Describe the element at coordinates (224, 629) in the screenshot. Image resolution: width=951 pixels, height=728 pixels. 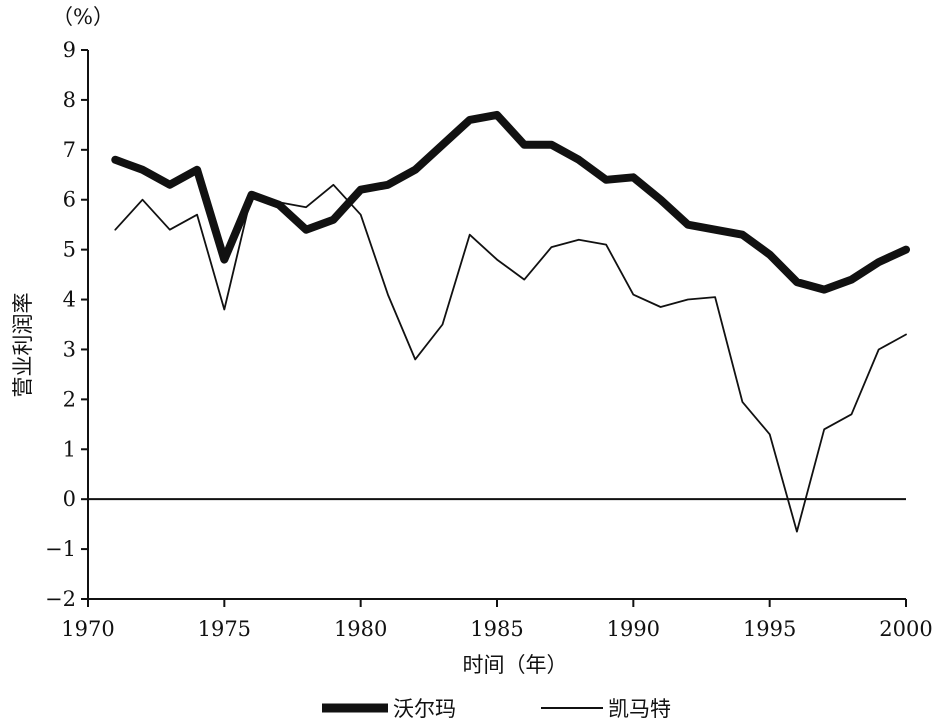
I see `x-tick-label: 1975` at that location.